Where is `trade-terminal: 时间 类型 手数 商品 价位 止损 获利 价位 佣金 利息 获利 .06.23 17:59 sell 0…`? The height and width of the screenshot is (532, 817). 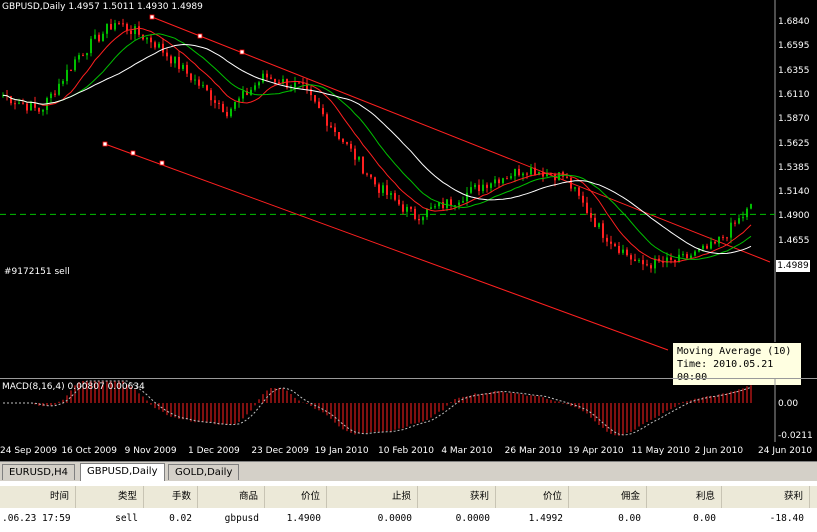
trade-terminal: 时间 类型 手数 商品 价位 止损 获利 价位 佣金 利息 获利 .06.23 17:59 sell 0… is located at coordinates (408, 506).